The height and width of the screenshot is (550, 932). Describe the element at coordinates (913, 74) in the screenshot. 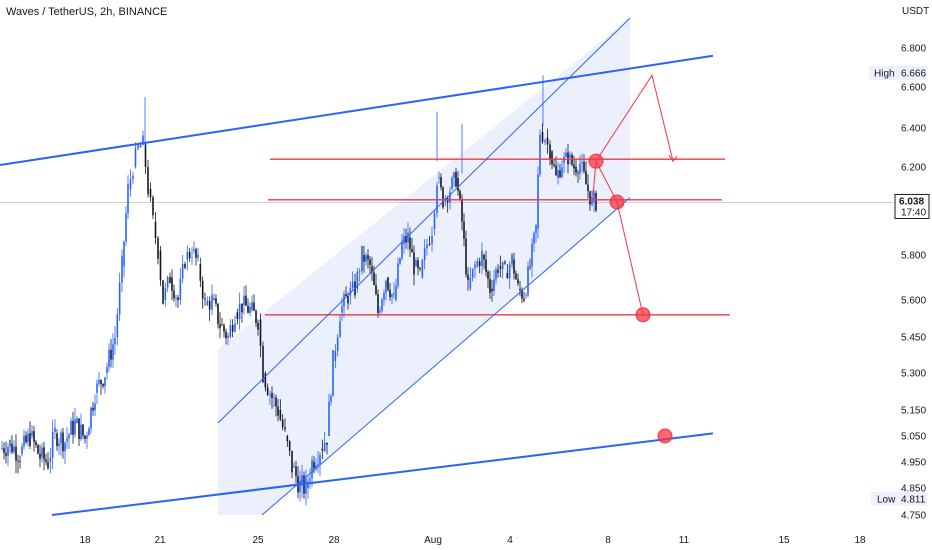

I see `high-tag-value: 6.666` at that location.